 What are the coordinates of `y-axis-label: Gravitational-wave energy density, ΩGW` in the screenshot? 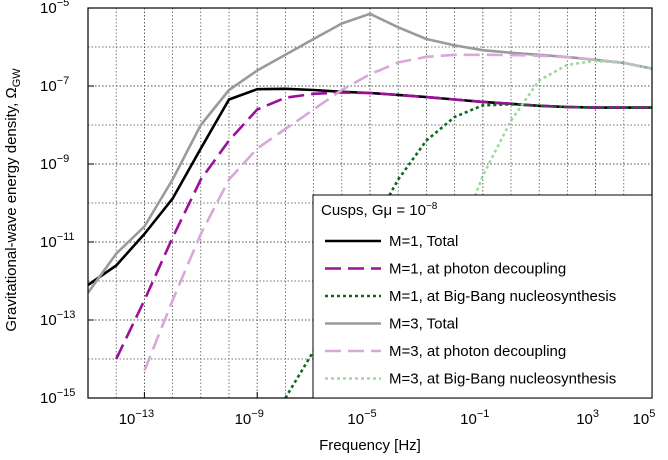 It's located at (13, 200).